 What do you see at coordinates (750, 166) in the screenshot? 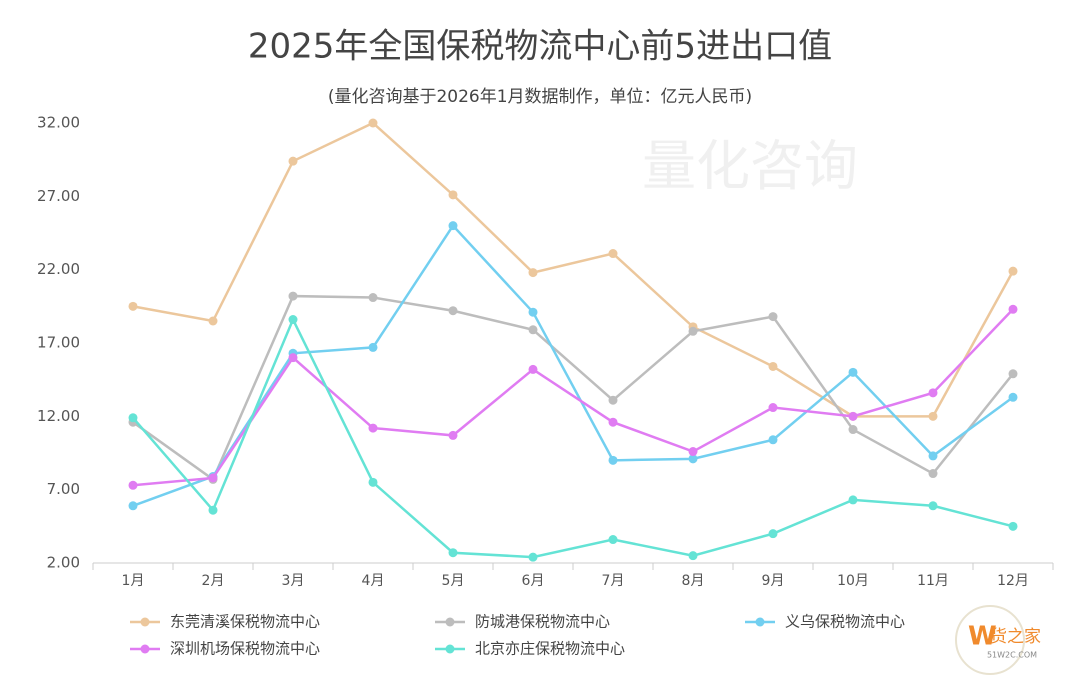
I see `watermark: 量化咨询` at bounding box center [750, 166].